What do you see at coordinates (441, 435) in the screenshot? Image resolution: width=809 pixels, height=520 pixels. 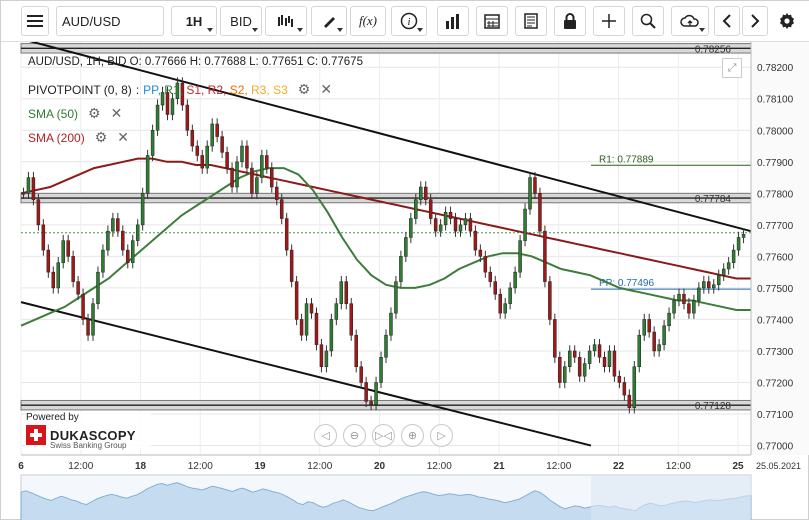 I see `scroll-right-icon: ▷` at bounding box center [441, 435].